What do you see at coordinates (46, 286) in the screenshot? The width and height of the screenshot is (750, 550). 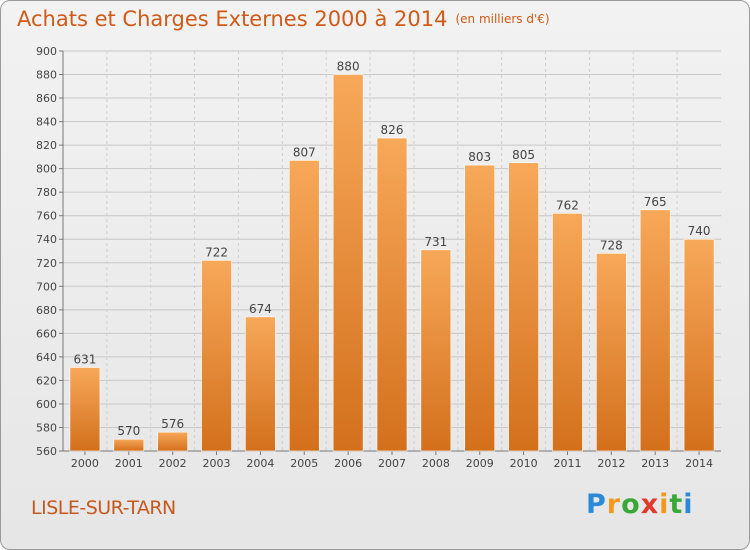 I see `y-tick-label: 700` at bounding box center [46, 286].